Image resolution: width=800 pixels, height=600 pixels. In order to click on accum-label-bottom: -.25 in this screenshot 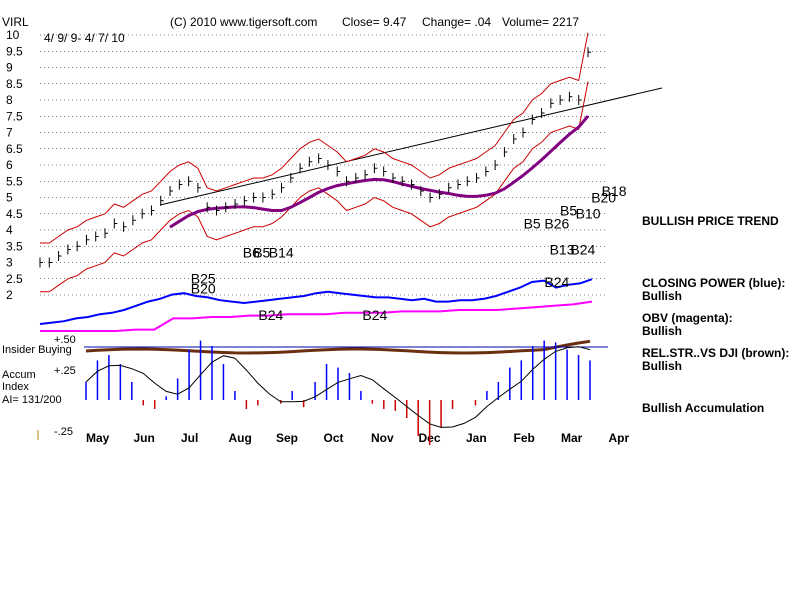, I will do `click(63, 432)`.